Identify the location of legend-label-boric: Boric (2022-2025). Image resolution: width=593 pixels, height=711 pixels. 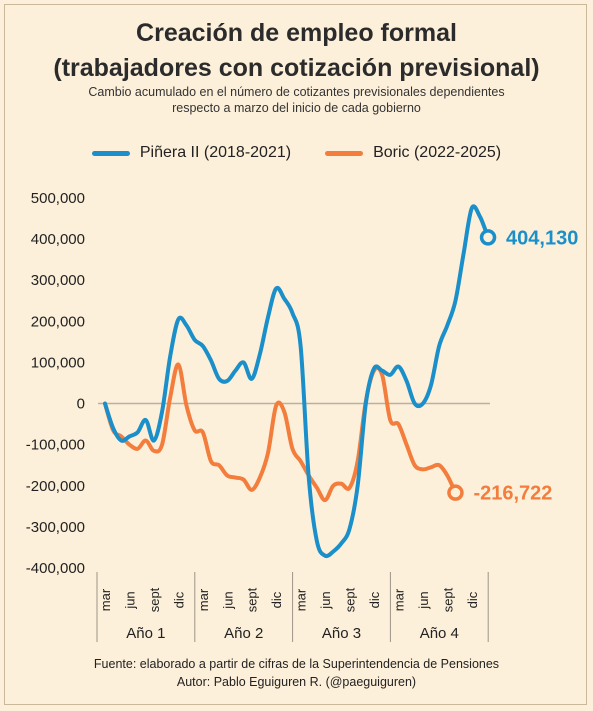
(437, 152).